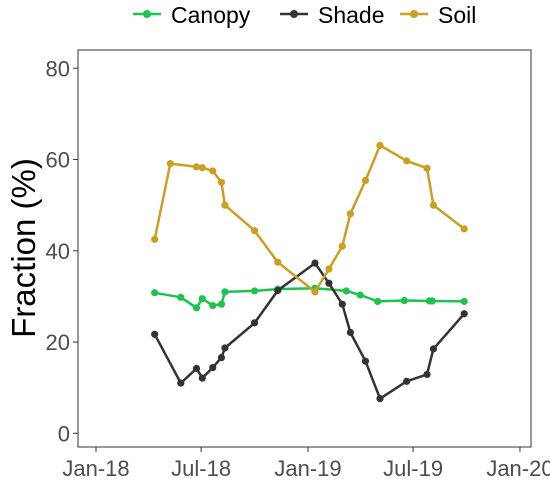 The image size is (550, 480). Describe the element at coordinates (58, 68) in the screenshot. I see `y-tick-label: 80` at that location.